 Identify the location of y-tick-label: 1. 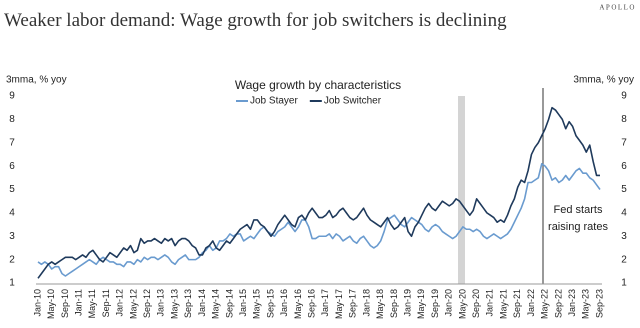
(12, 283).